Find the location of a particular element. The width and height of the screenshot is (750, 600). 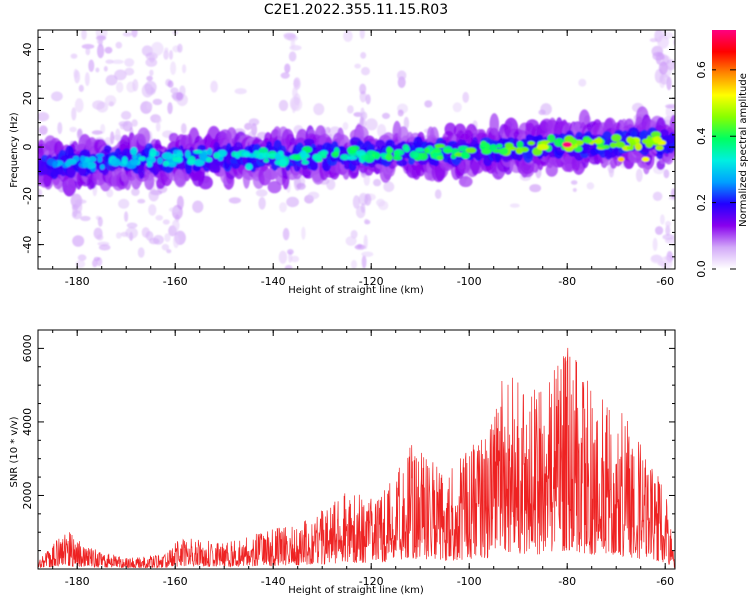

spectrogram-y-axis-label: Frequency (Hz) is located at coordinates (14, 150).